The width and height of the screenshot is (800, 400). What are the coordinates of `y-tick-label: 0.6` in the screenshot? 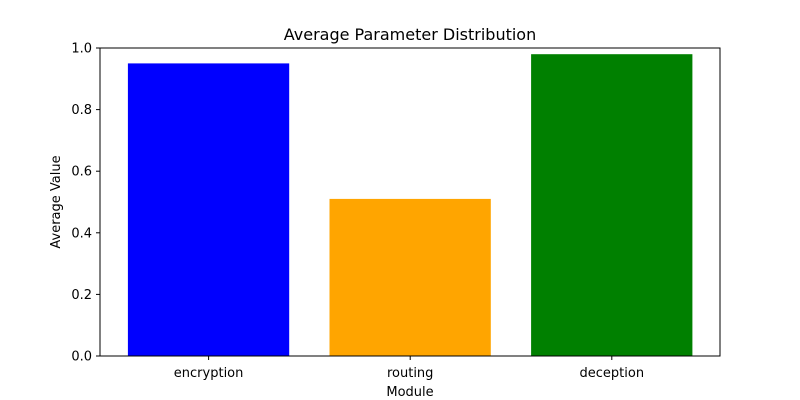 It's located at (81, 172).